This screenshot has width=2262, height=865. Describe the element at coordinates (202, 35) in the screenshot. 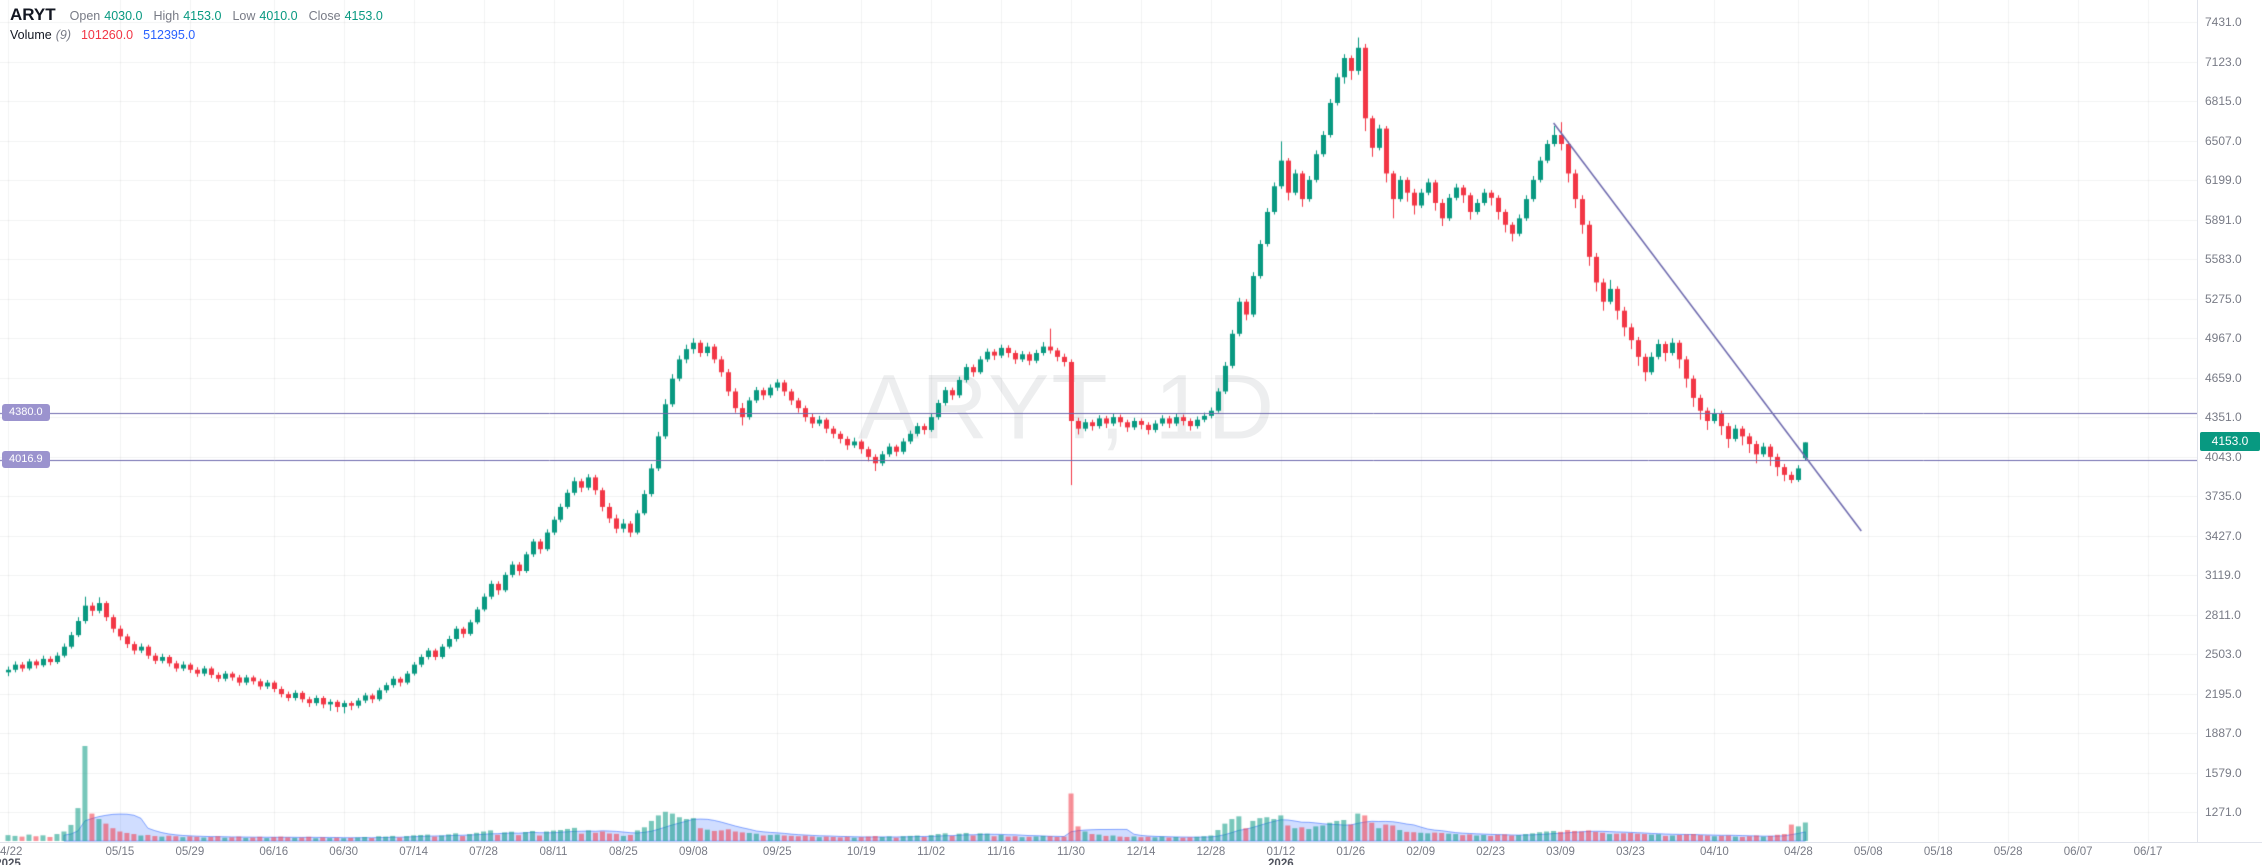

I see `volume-row: Volume (9) 101260.0 512395.0` at that location.